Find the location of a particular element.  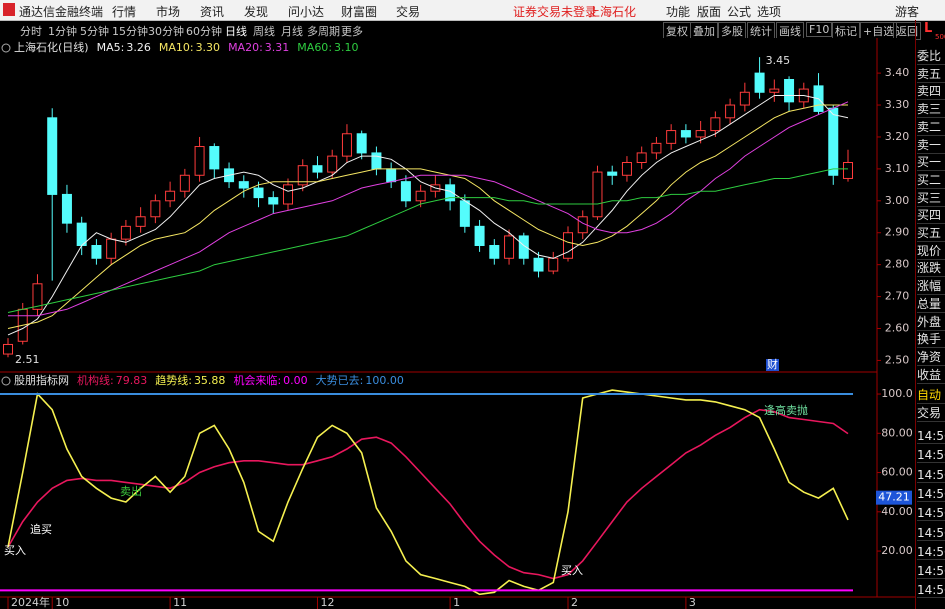

x-tick-label: 2024年 is located at coordinates (30, 602).